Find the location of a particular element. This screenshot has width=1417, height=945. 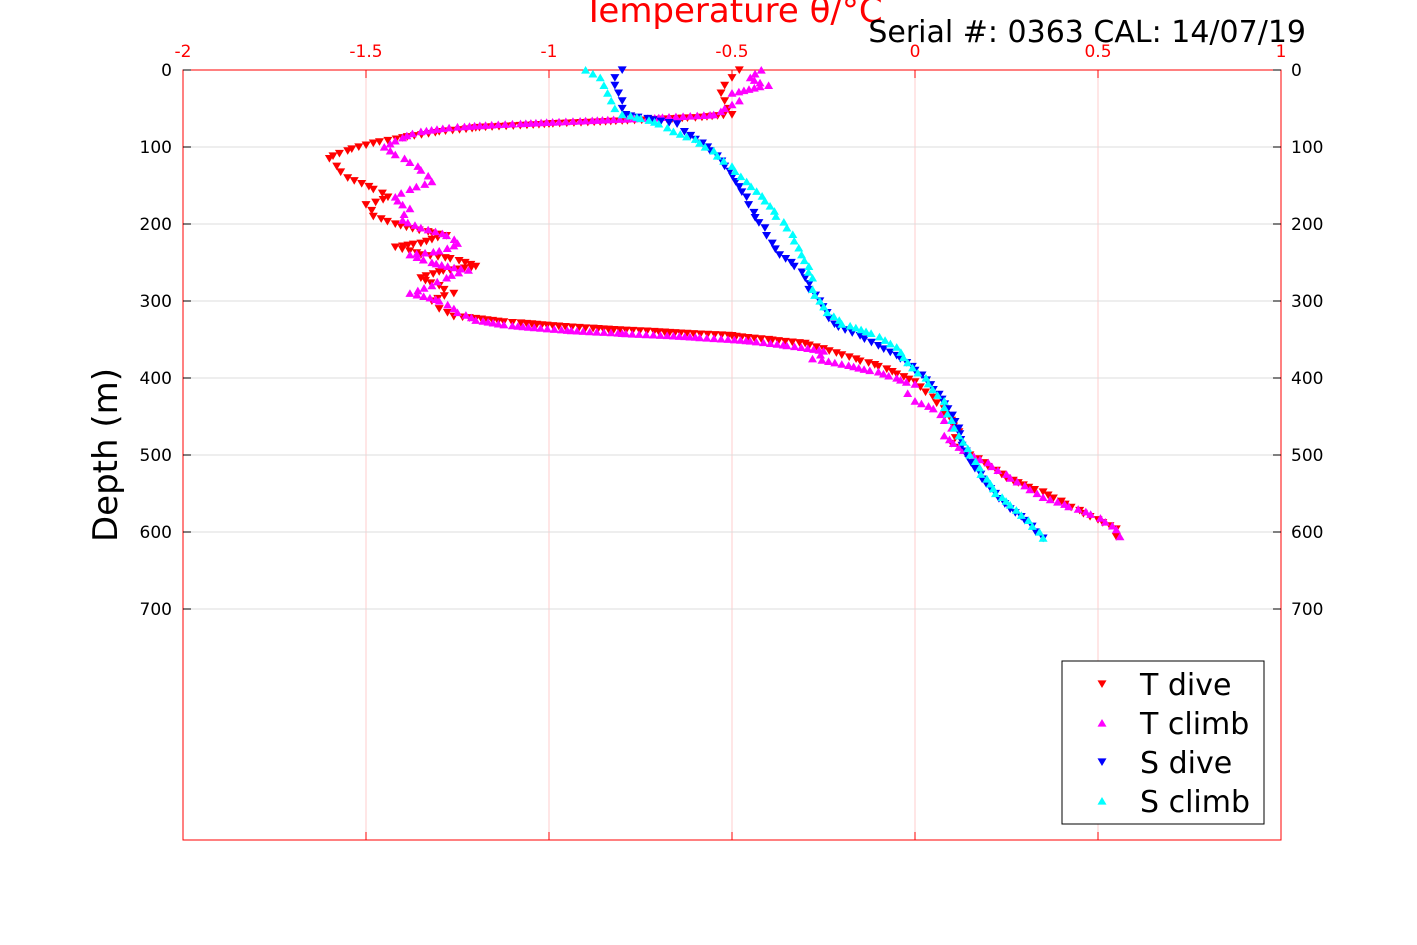

y-tick-label-right: 200 is located at coordinates (1307, 225).